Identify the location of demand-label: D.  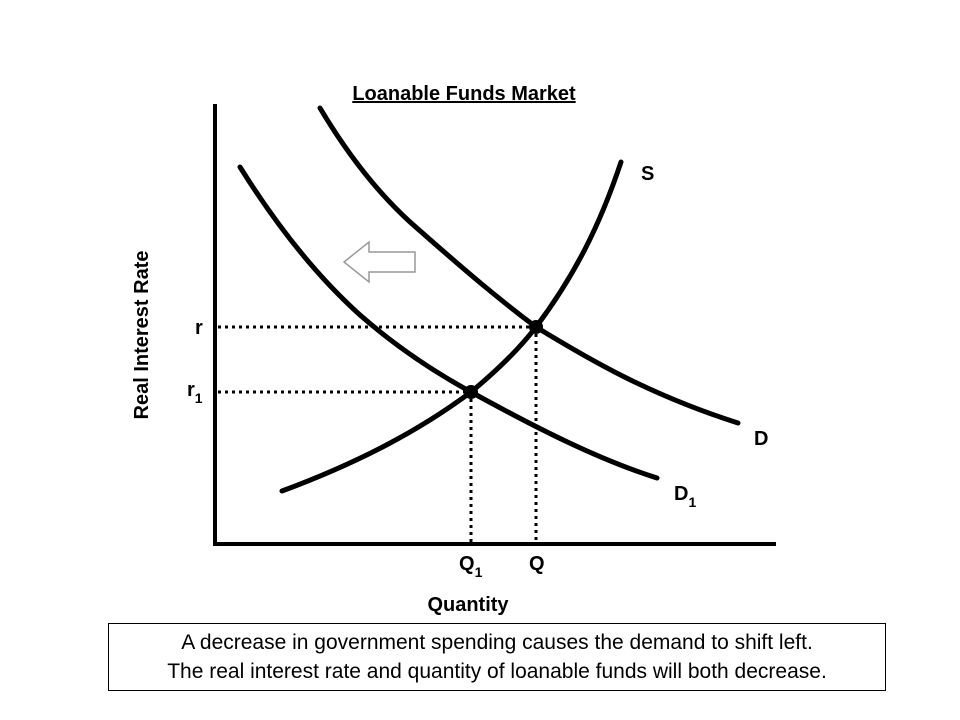
(761, 439).